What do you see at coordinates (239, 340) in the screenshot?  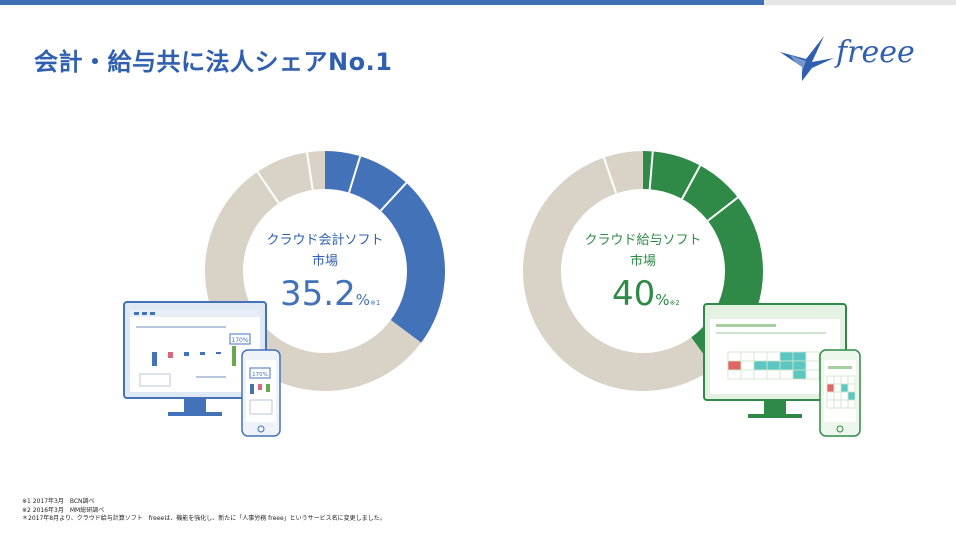 I see `monitor-growth-badge: 170%` at bounding box center [239, 340].